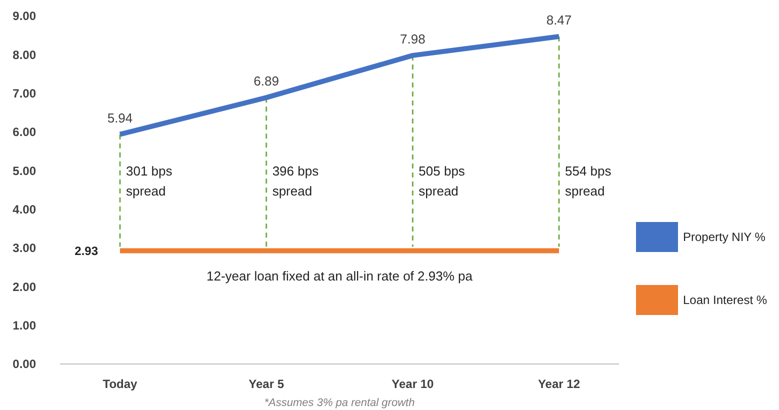 The height and width of the screenshot is (410, 779). What do you see at coordinates (24, 55) in the screenshot?
I see `y-tick-label: 8.00` at bounding box center [24, 55].